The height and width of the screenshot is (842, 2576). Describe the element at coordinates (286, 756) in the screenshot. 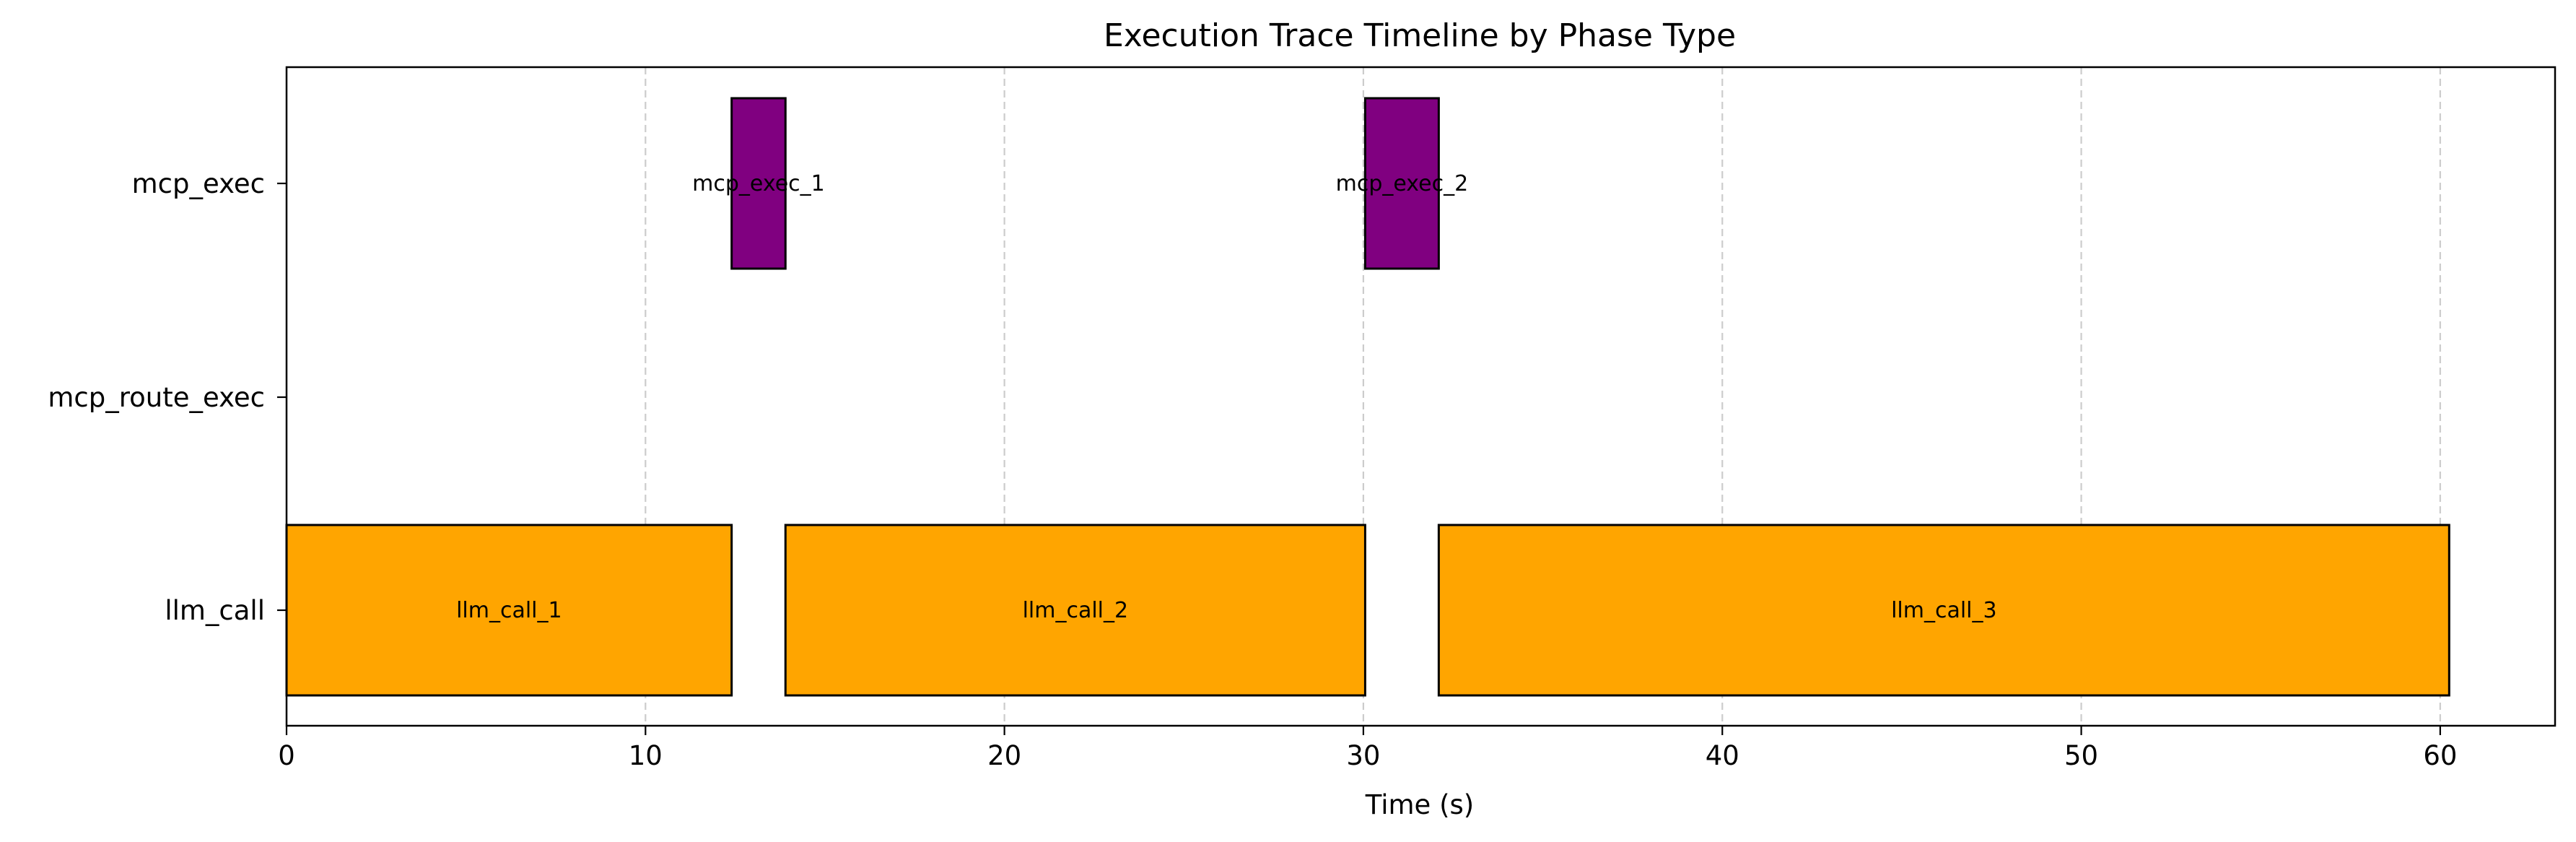

I see `x-tick-label: 0` at that location.